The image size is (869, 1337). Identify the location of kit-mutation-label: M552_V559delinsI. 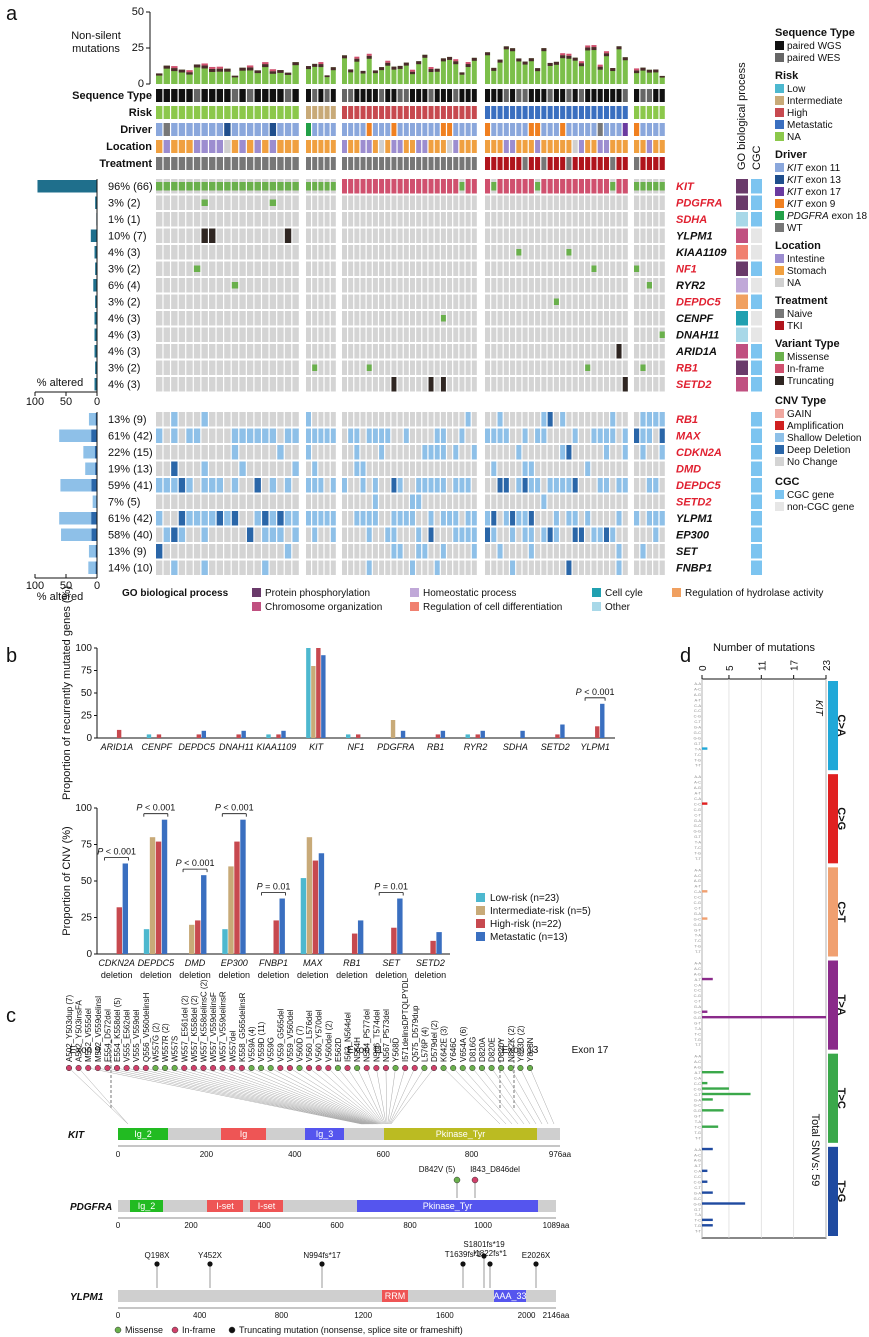
(98, 1029).